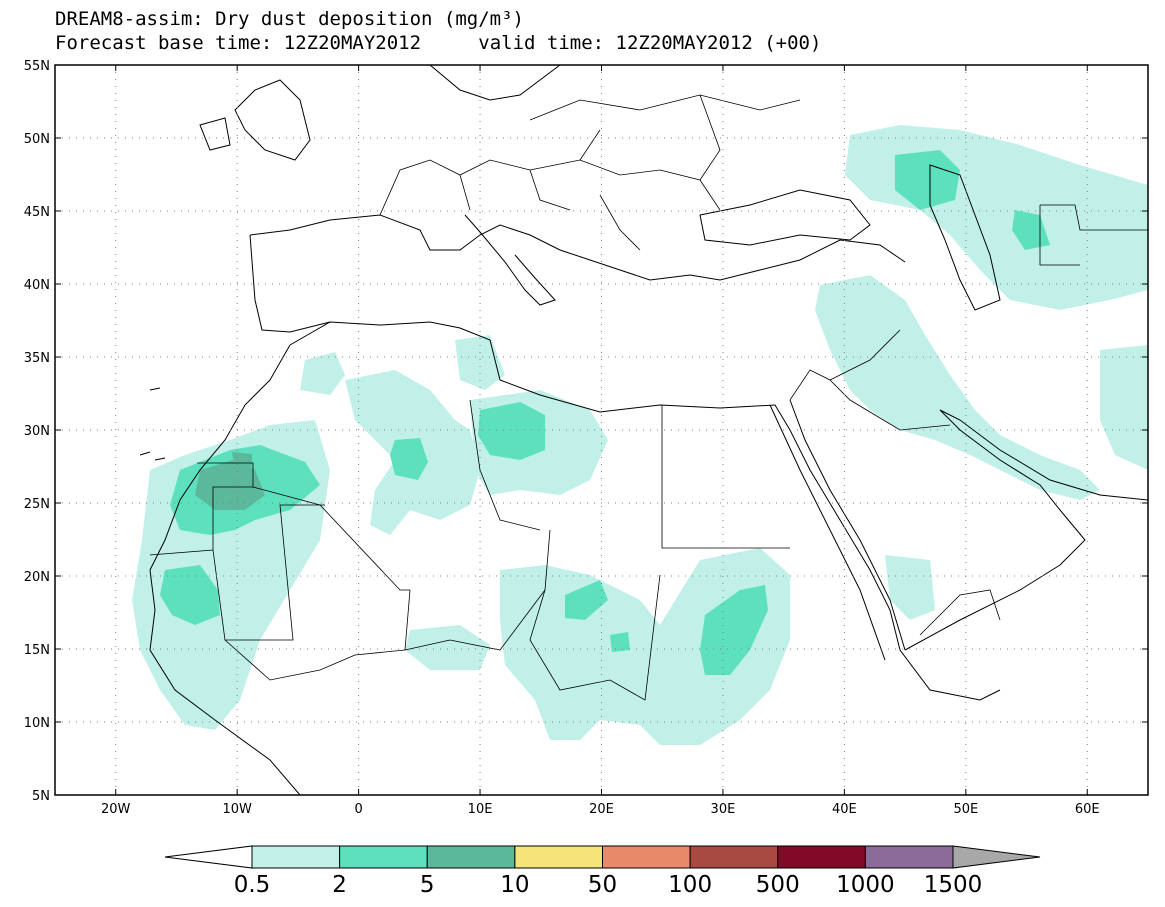 This screenshot has width=1165, height=907. Describe the element at coordinates (785, 217) in the screenshot. I see `black-sea` at that location.